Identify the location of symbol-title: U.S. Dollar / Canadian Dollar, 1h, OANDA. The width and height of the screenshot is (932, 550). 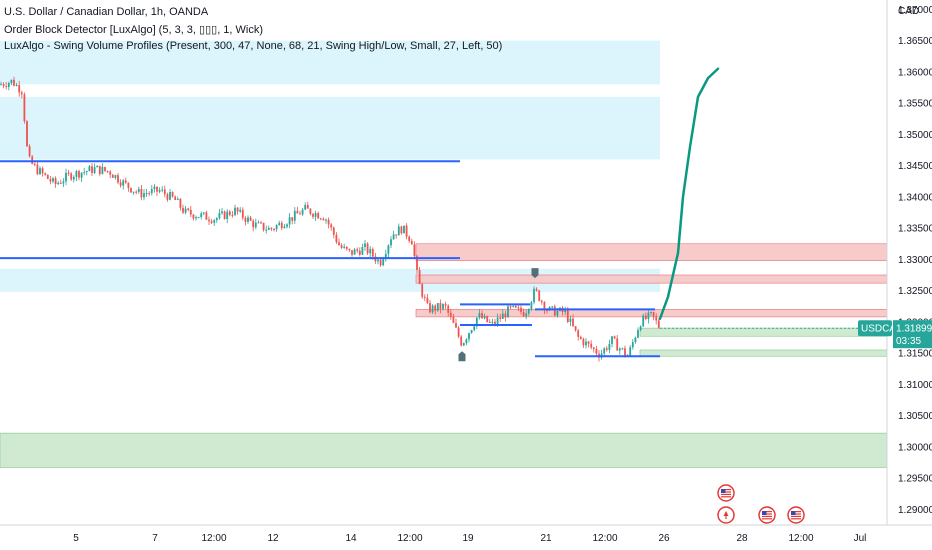
(106, 12).